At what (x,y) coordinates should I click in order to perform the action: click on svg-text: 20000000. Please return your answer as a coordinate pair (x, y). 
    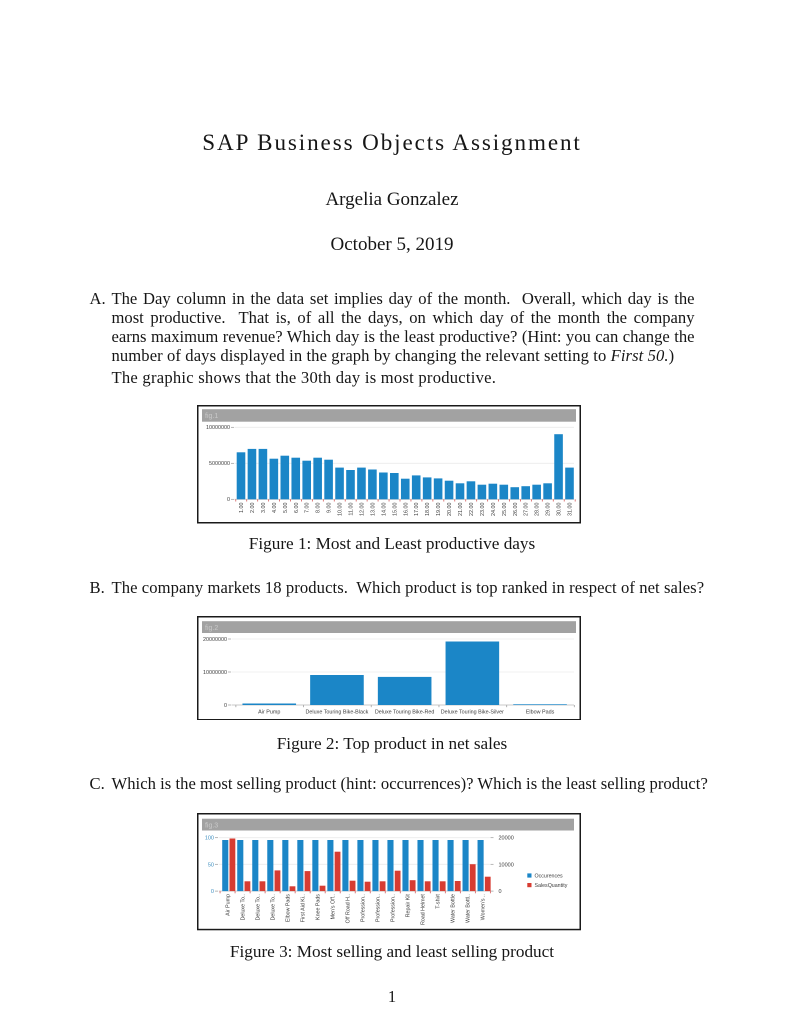
    Looking at the image, I should click on (215, 639).